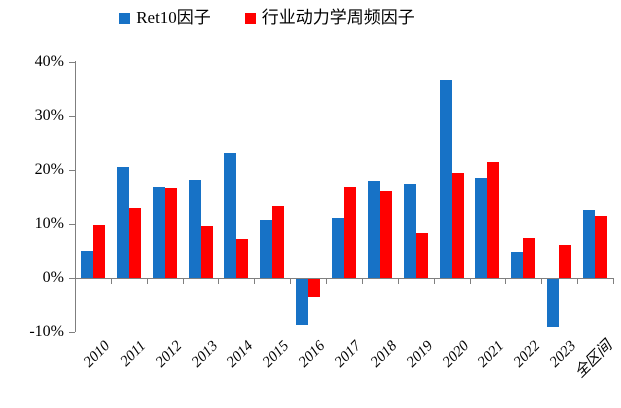  Describe the element at coordinates (99, 251) in the screenshot. I see `bar-industry-momentum-2010` at that location.